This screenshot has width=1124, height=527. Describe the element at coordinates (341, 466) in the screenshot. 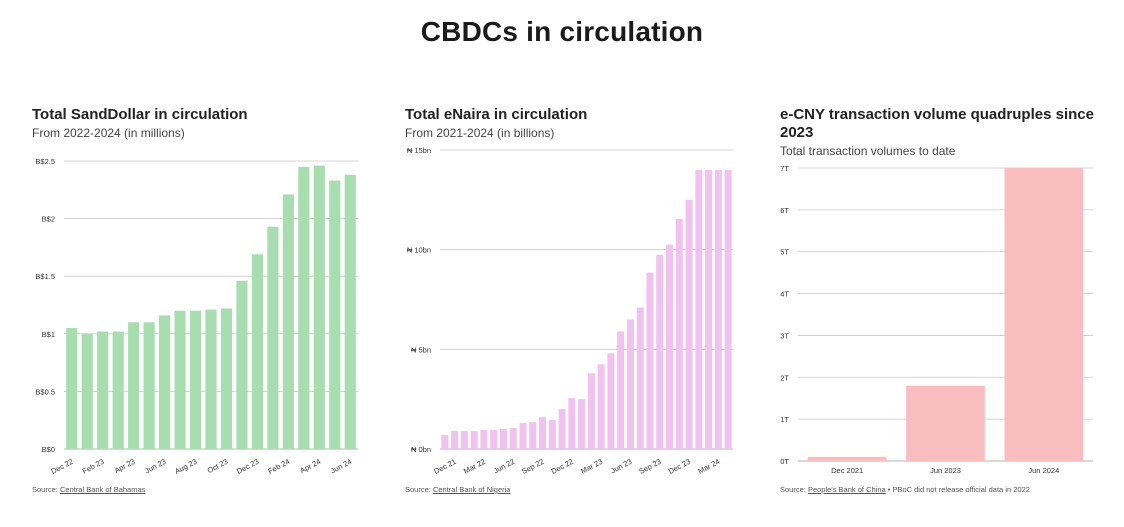

I see `x-tick-label: Jun 24` at that location.